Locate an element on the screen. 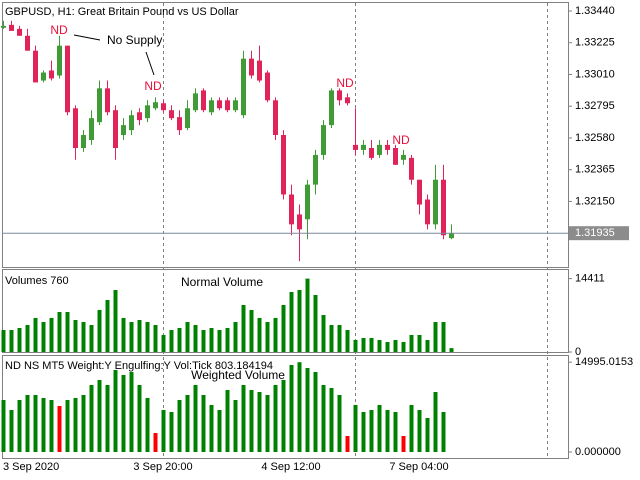  annotation-arrow is located at coordinates (87, 37).